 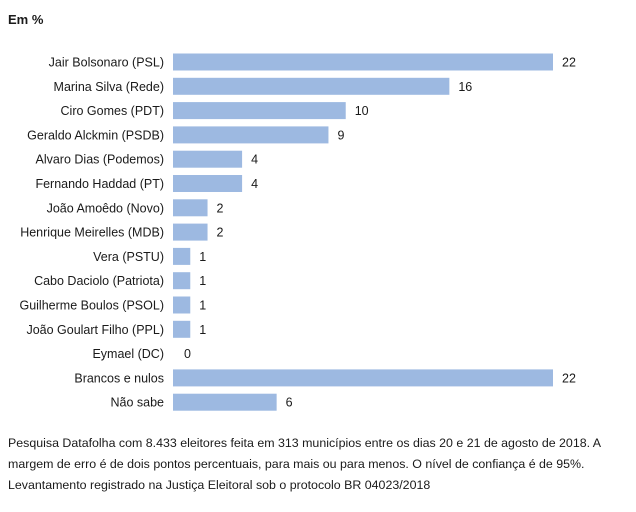 What do you see at coordinates (99, 184) in the screenshot?
I see `category-label: Fernando Haddad (PT)` at bounding box center [99, 184].